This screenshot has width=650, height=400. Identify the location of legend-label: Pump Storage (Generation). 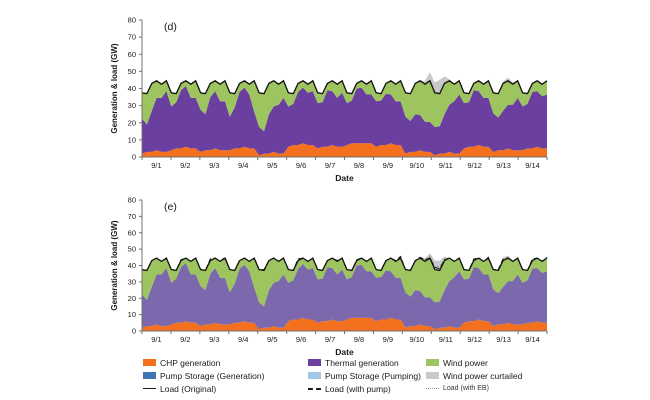
(212, 375).